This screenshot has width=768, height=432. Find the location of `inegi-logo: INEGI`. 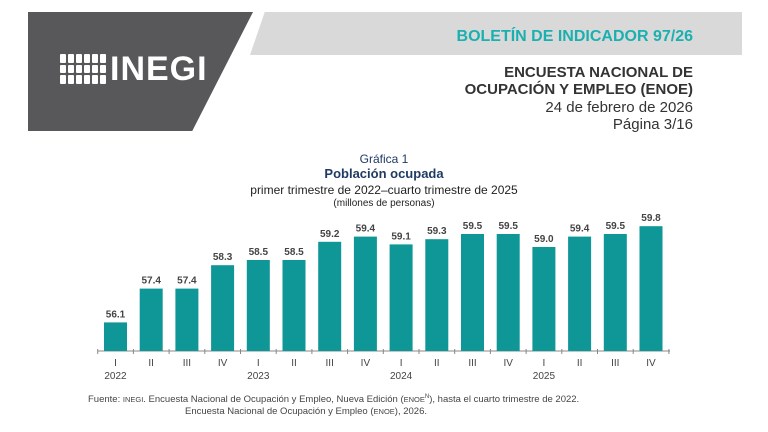

inegi-logo: INEGI is located at coordinates (134, 69).